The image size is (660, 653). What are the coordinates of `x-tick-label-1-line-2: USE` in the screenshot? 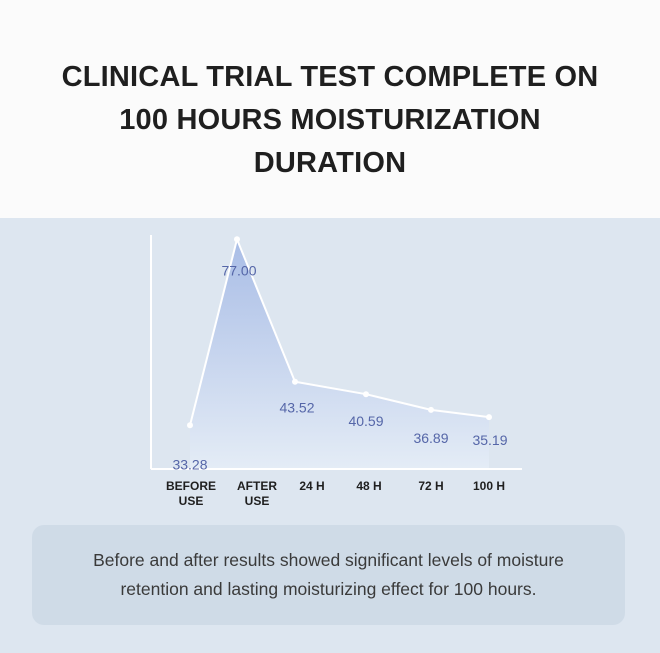 It's located at (191, 501).